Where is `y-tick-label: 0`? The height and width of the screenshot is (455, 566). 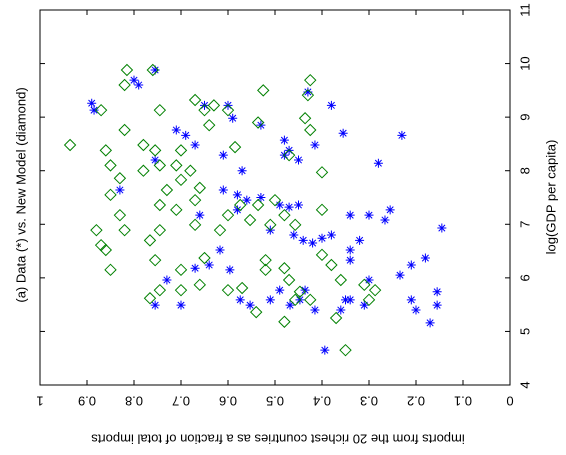
y-tick-label: 0 is located at coordinates (509, 401).